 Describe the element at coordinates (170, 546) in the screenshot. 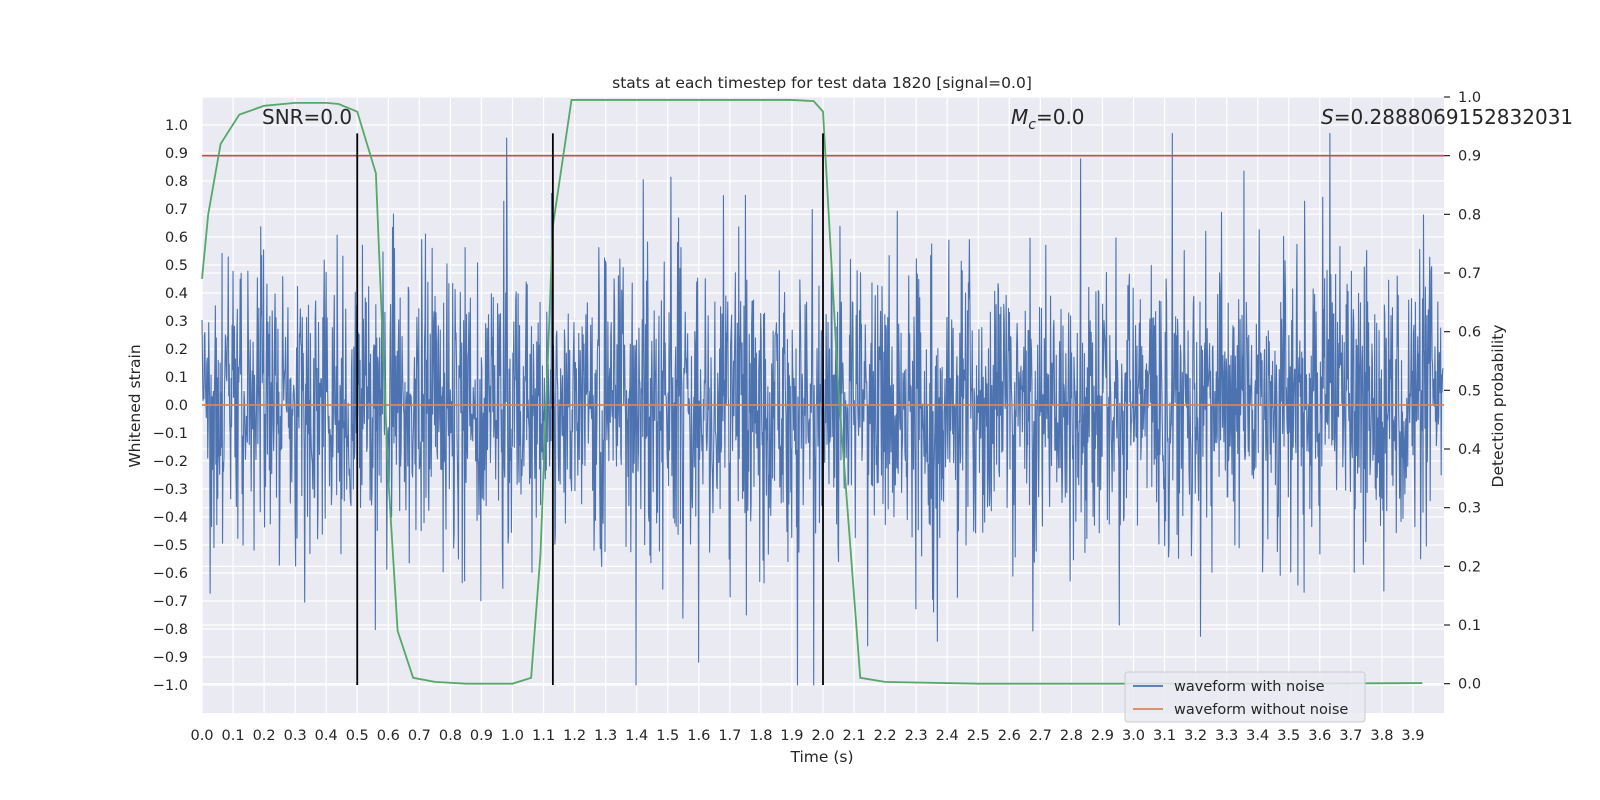

I see `y-tick-label: −0.5` at that location.